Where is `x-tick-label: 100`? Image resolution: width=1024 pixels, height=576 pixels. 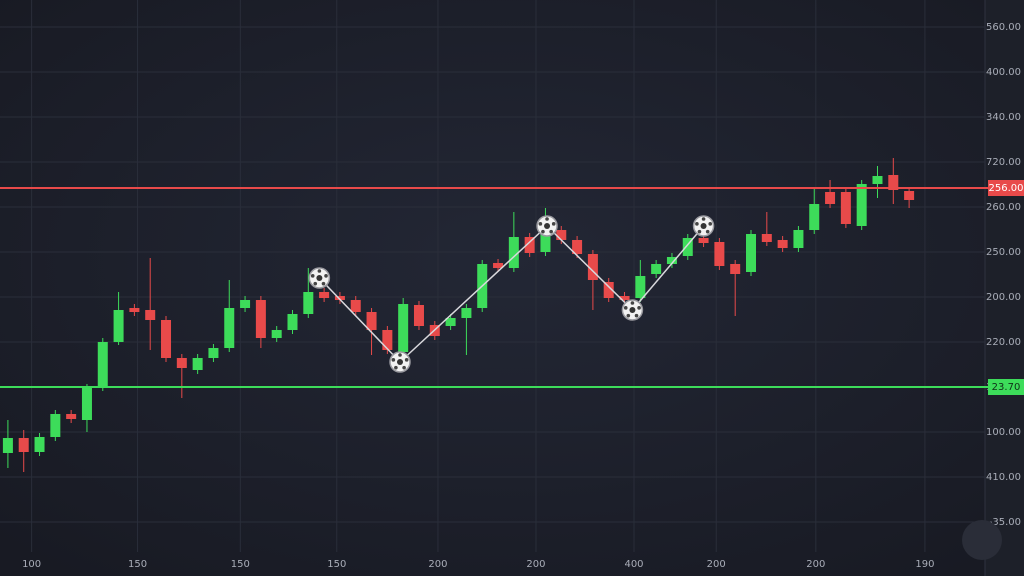
x-tick-label: 100 is located at coordinates (31, 564).